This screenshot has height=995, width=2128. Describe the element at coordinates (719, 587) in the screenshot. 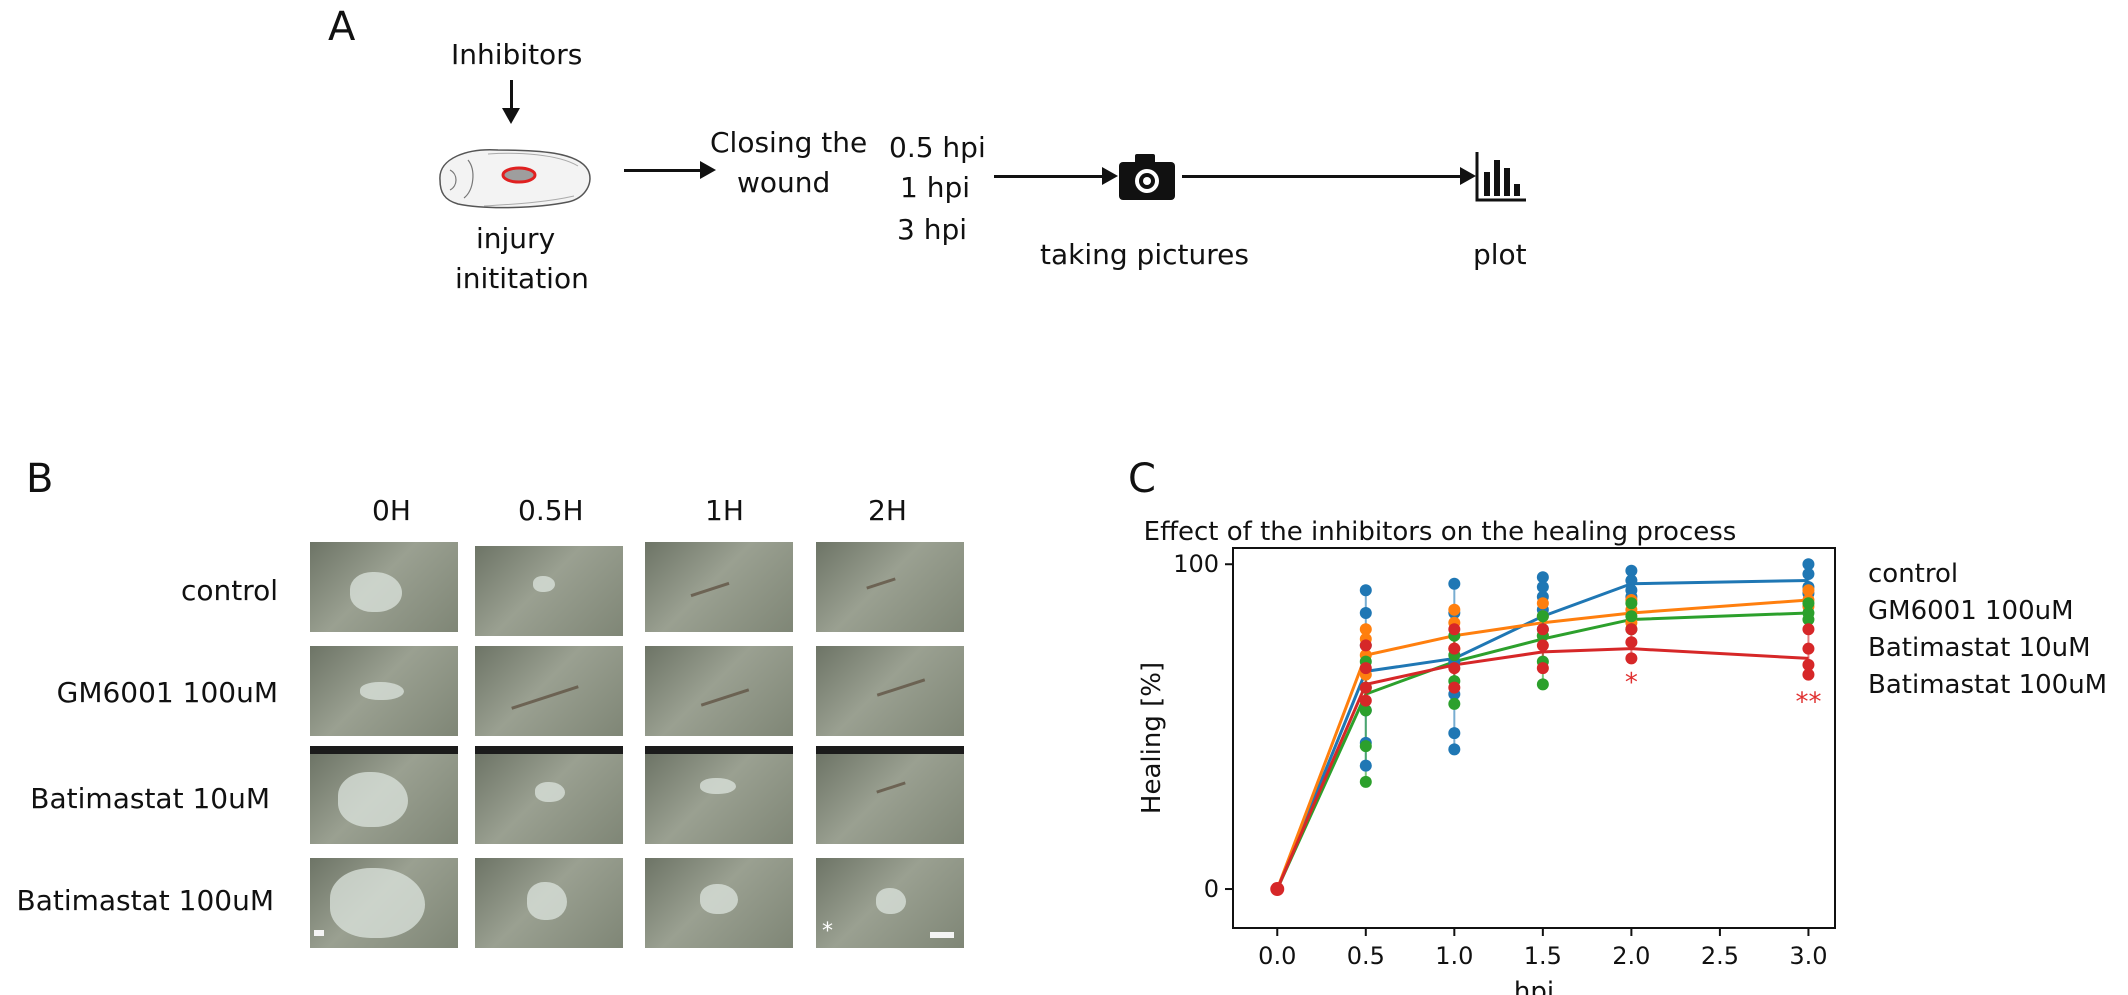

I see `image-control-1h` at that location.